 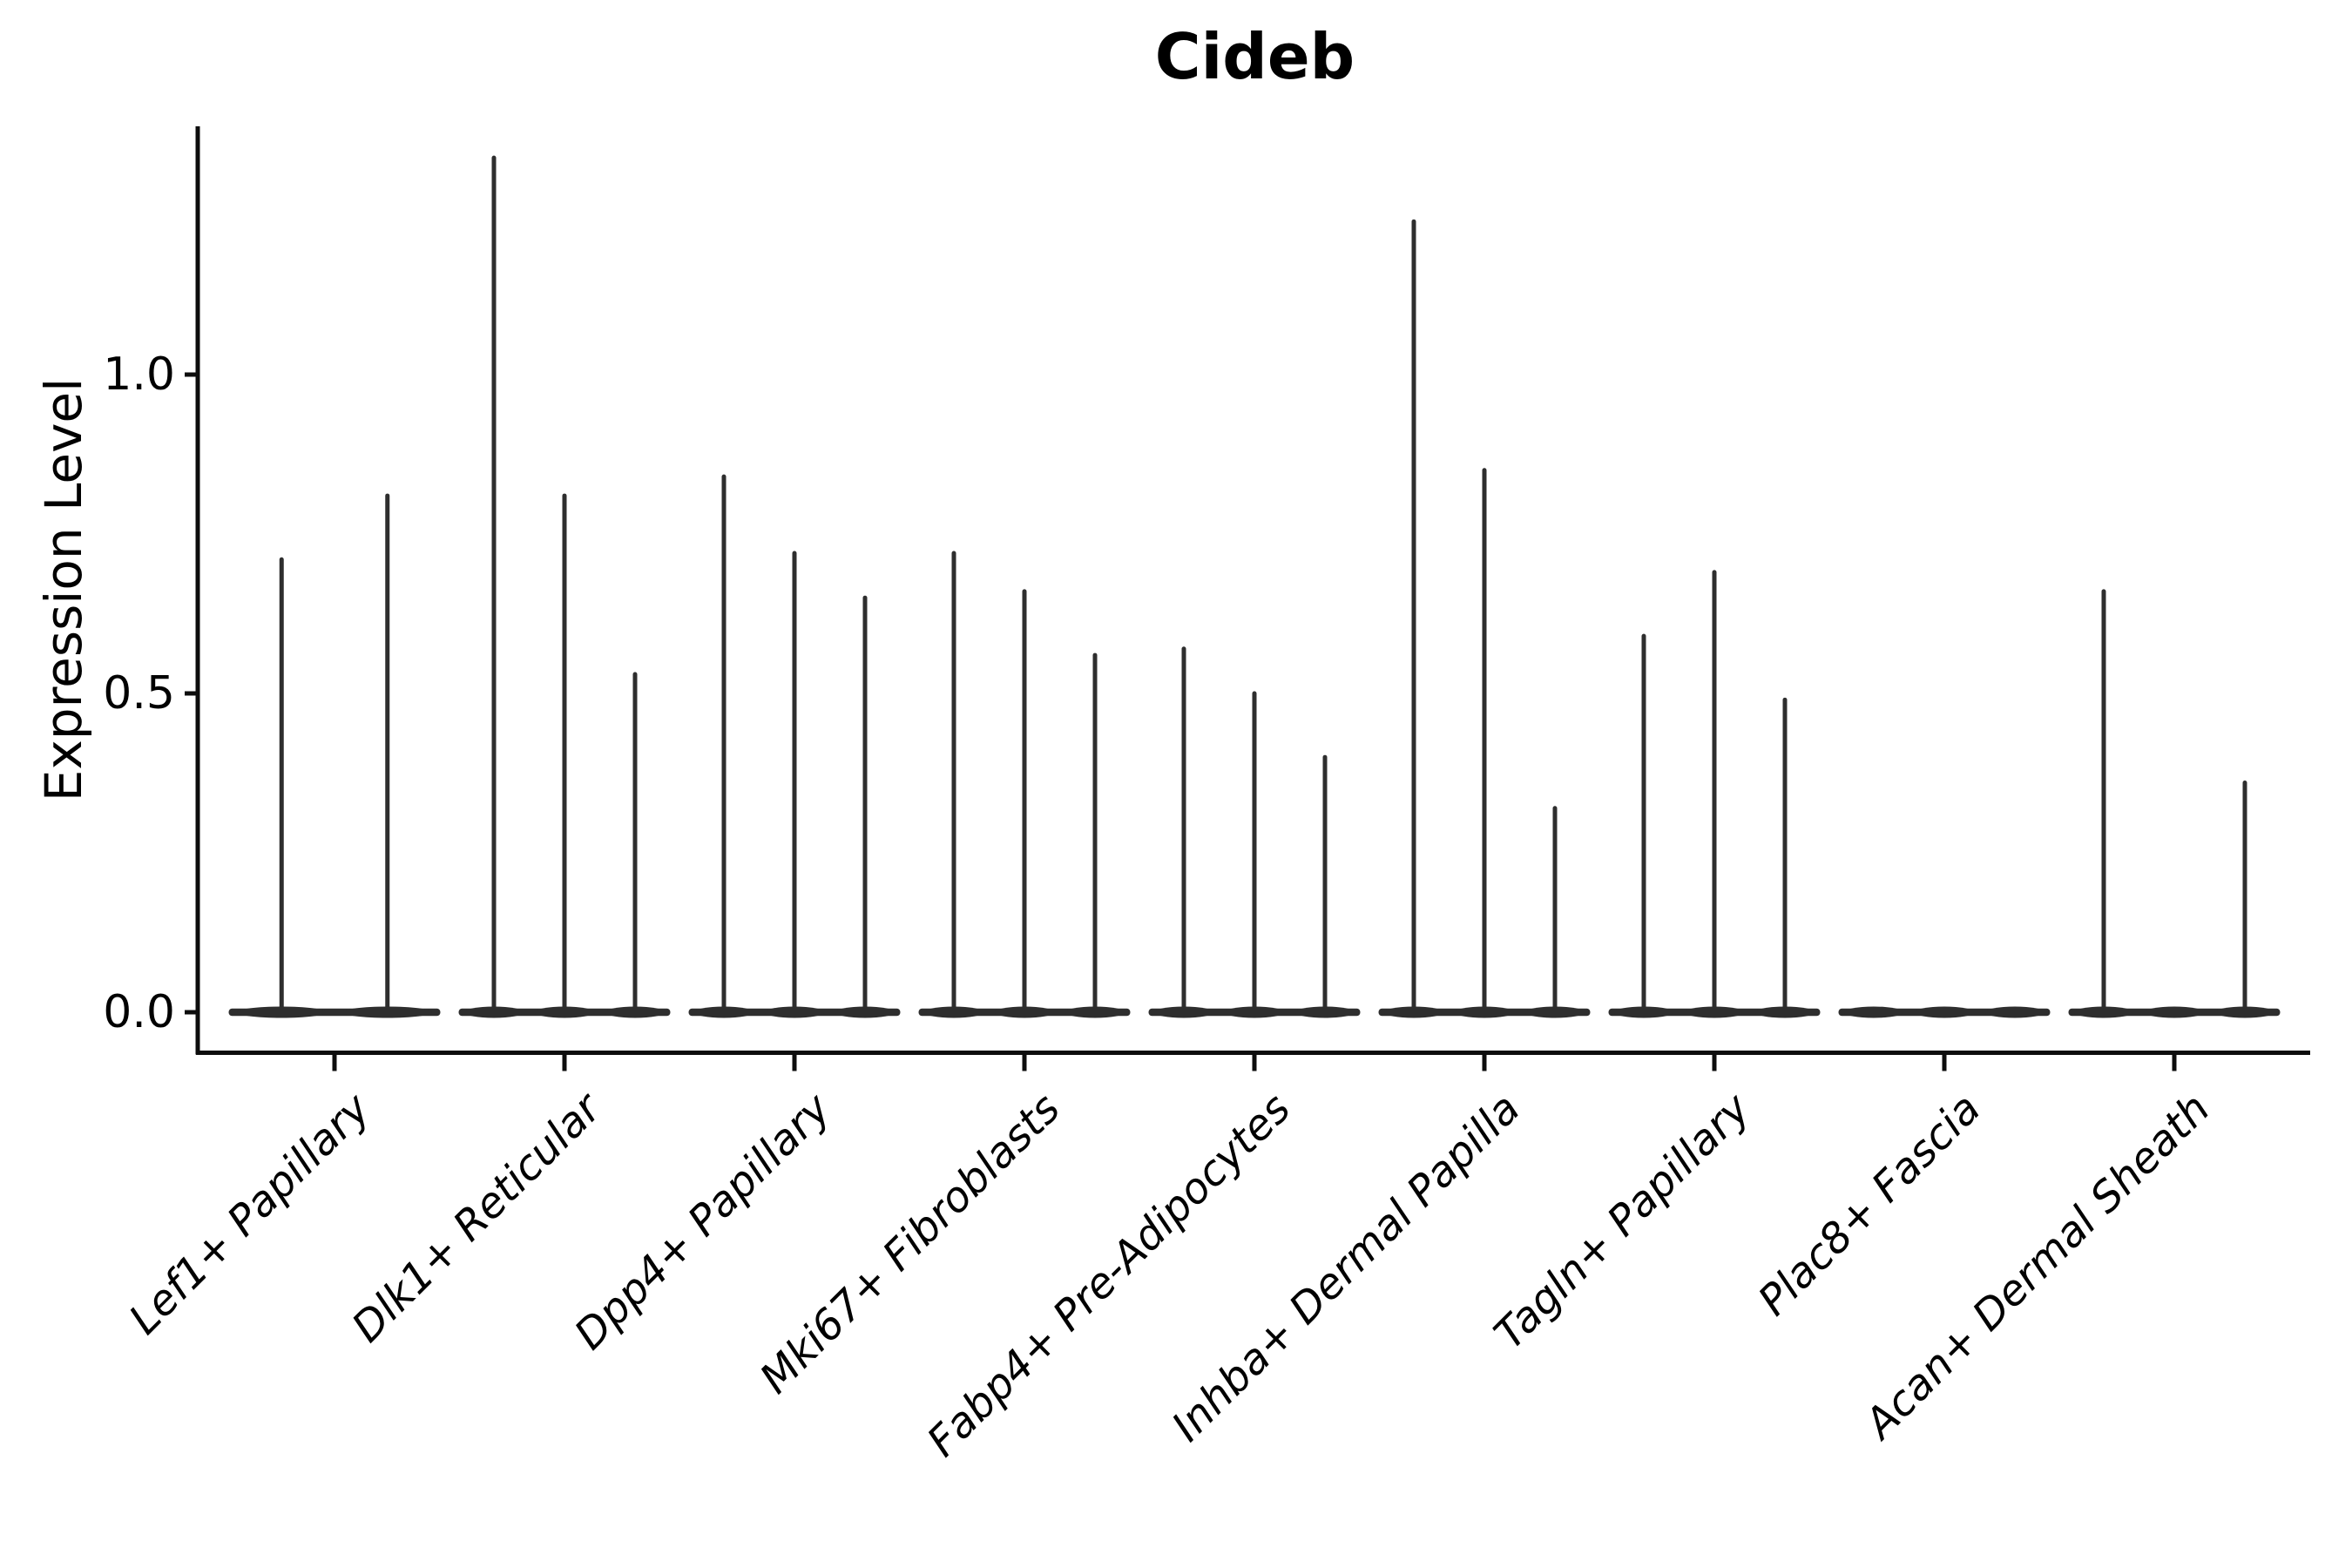 What do you see at coordinates (139, 374) in the screenshot?
I see `y-tick-label: 1.0` at bounding box center [139, 374].